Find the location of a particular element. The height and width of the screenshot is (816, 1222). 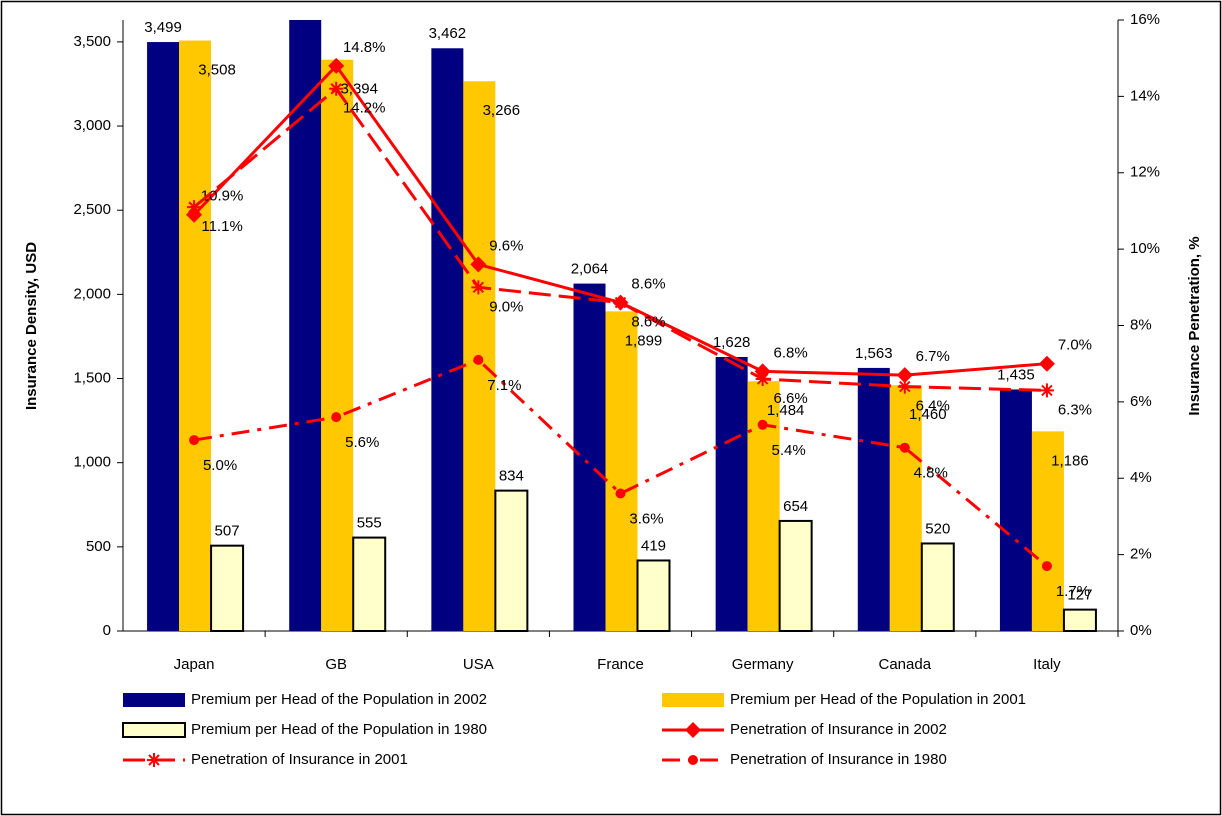

line-value-label: 5.0% is located at coordinates (220, 465).